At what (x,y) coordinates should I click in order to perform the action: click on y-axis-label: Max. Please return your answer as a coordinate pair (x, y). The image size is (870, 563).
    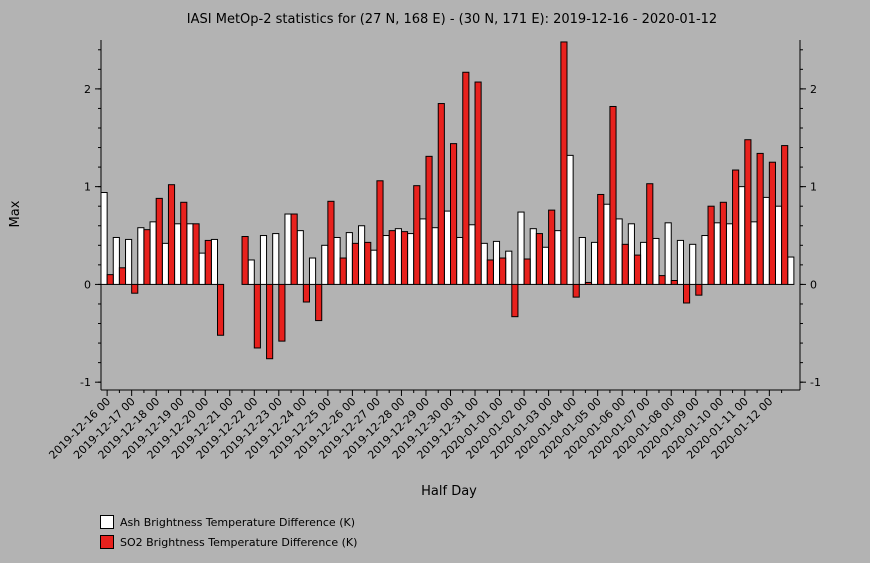
    Looking at the image, I should click on (15, 213).